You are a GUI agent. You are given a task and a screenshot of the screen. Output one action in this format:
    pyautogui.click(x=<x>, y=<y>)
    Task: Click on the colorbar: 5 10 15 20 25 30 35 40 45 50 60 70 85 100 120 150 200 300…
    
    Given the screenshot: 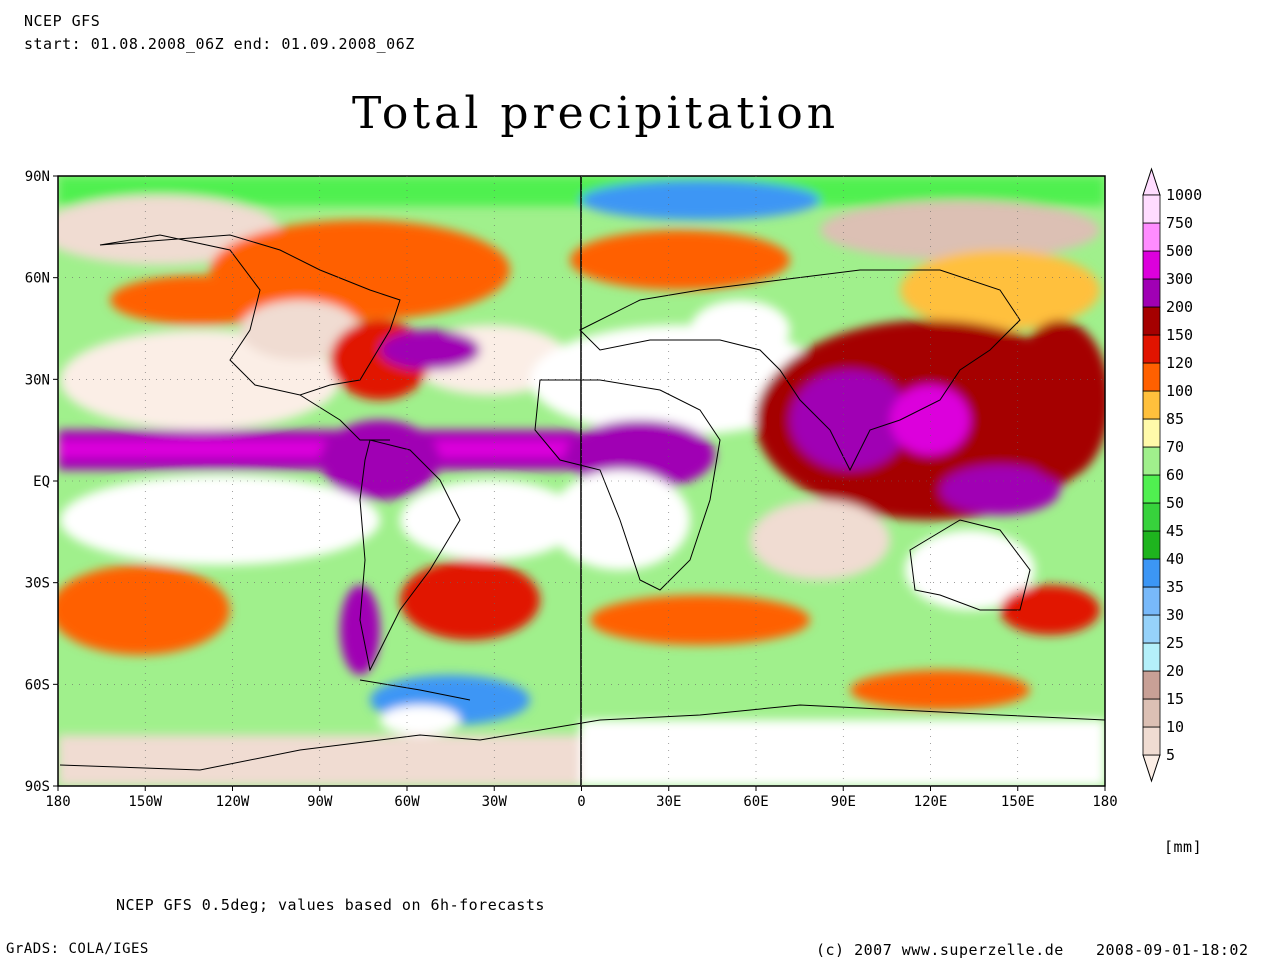 What is the action you would take?
    pyautogui.click(x=1172, y=475)
    